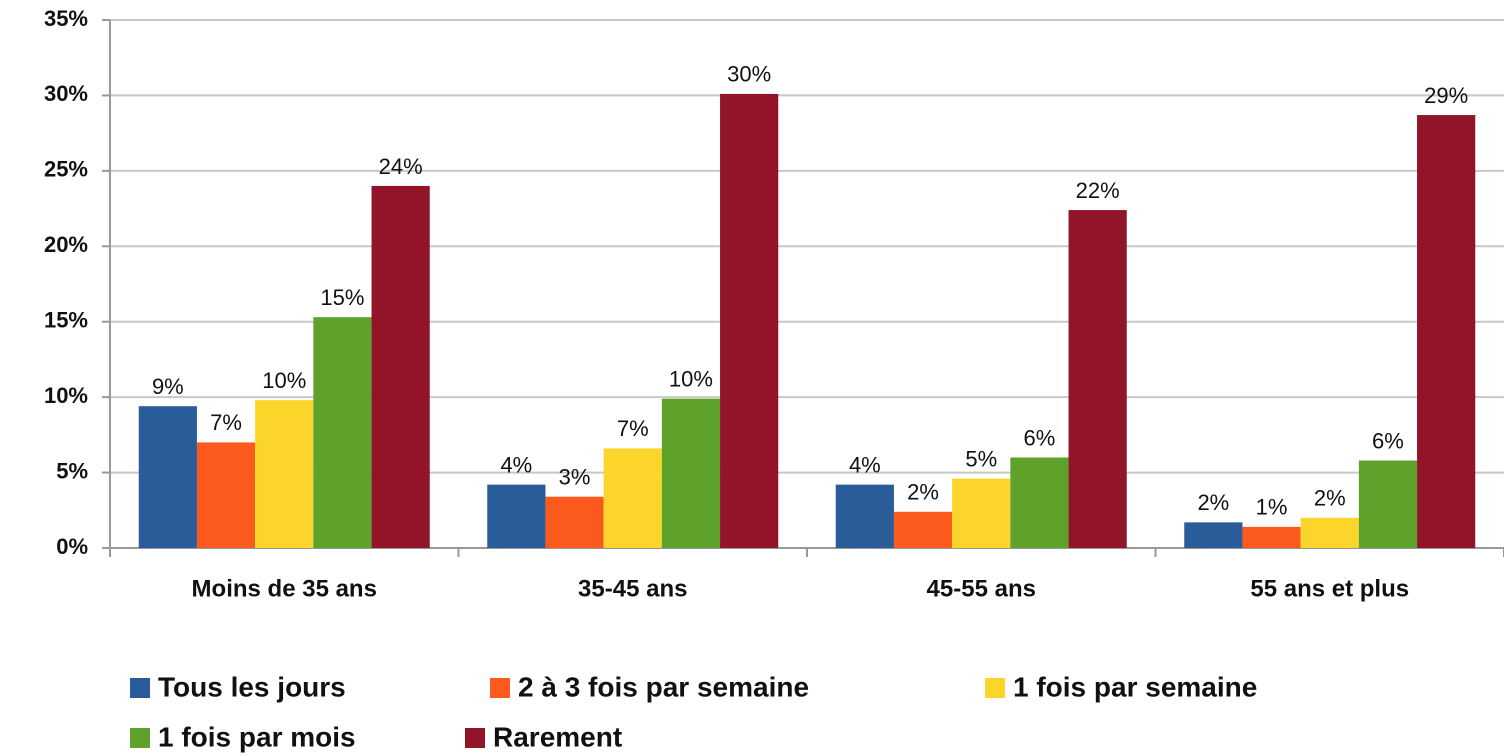 This screenshot has height=755, width=1504. I want to click on x-tick-label: 45-55 ans, so click(981, 588).